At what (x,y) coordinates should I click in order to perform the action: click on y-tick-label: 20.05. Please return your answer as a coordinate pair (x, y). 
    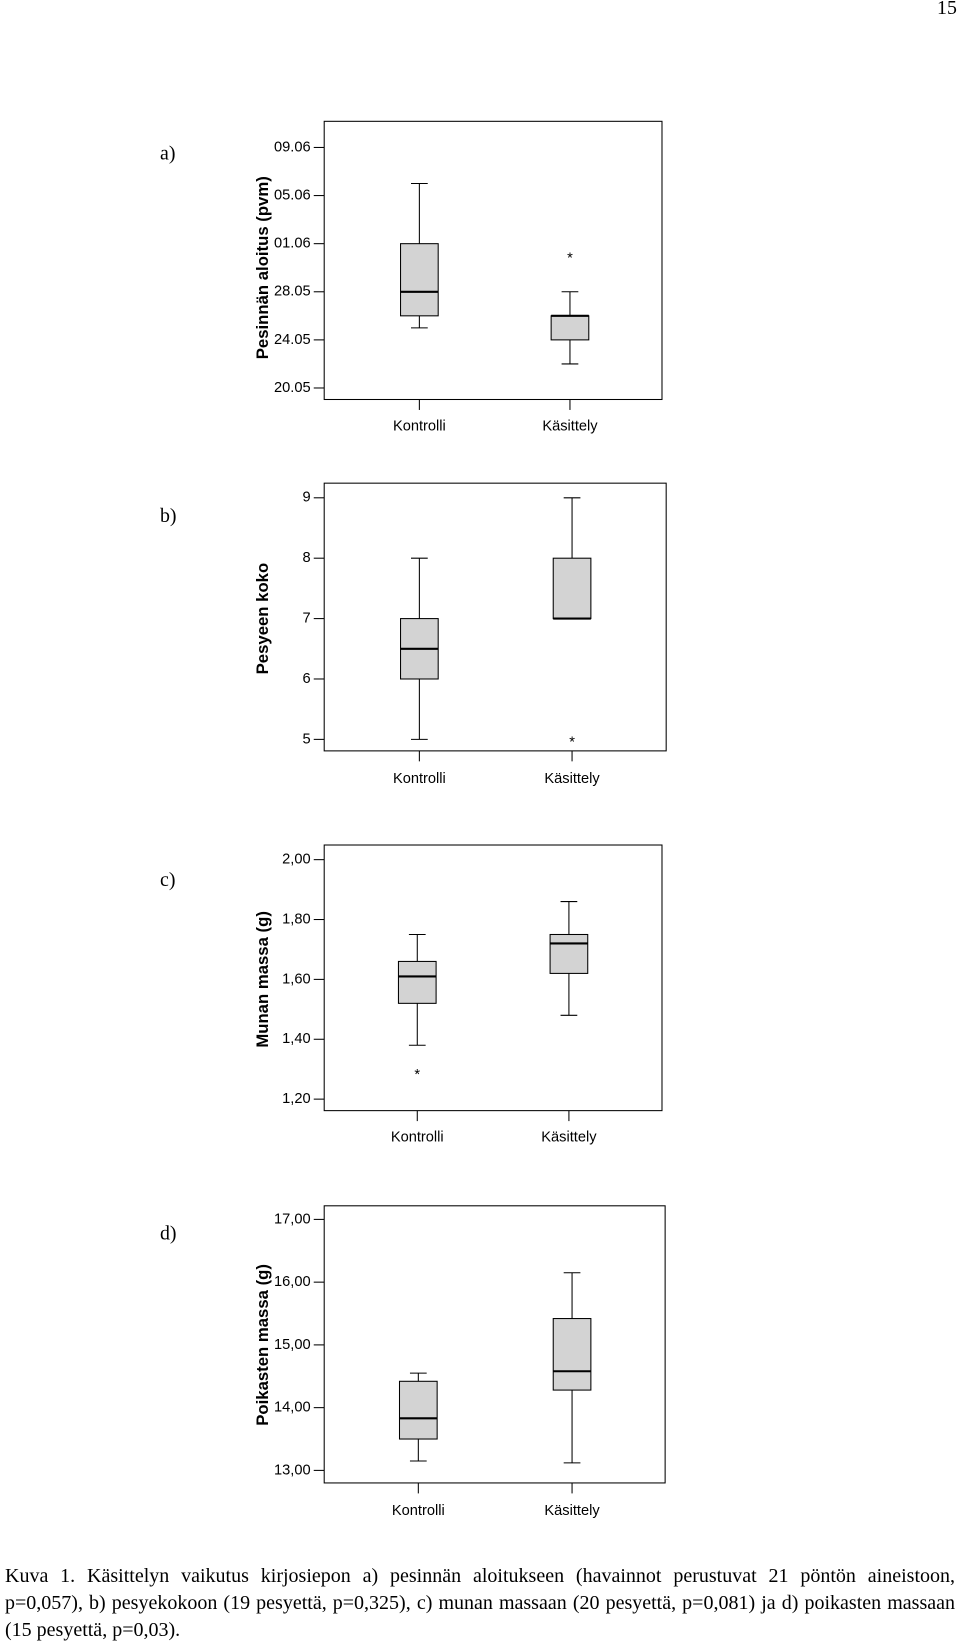
    Looking at the image, I should click on (292, 388).